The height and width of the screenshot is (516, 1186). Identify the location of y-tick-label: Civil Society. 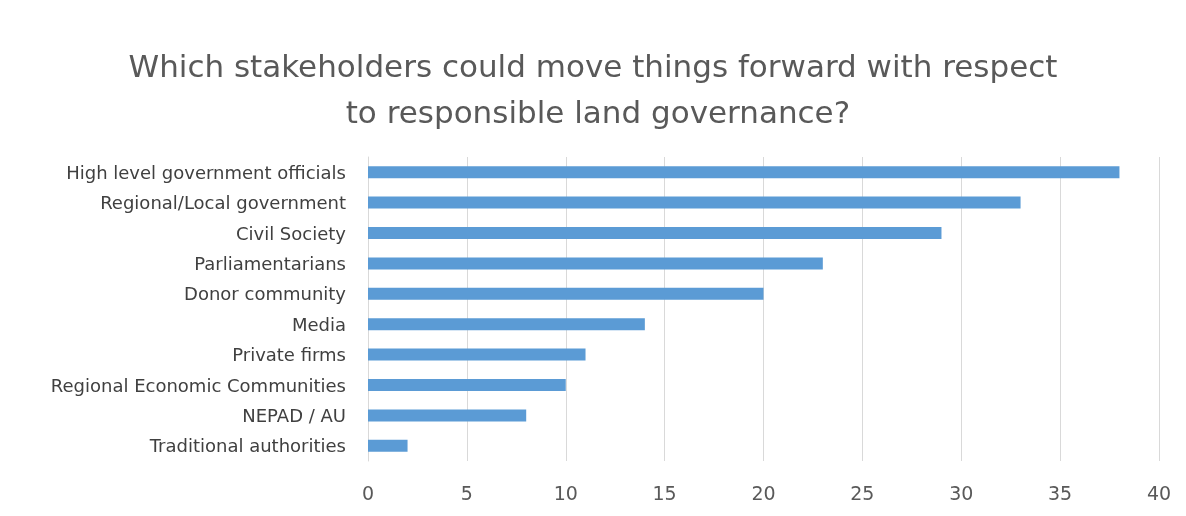
(291, 233).